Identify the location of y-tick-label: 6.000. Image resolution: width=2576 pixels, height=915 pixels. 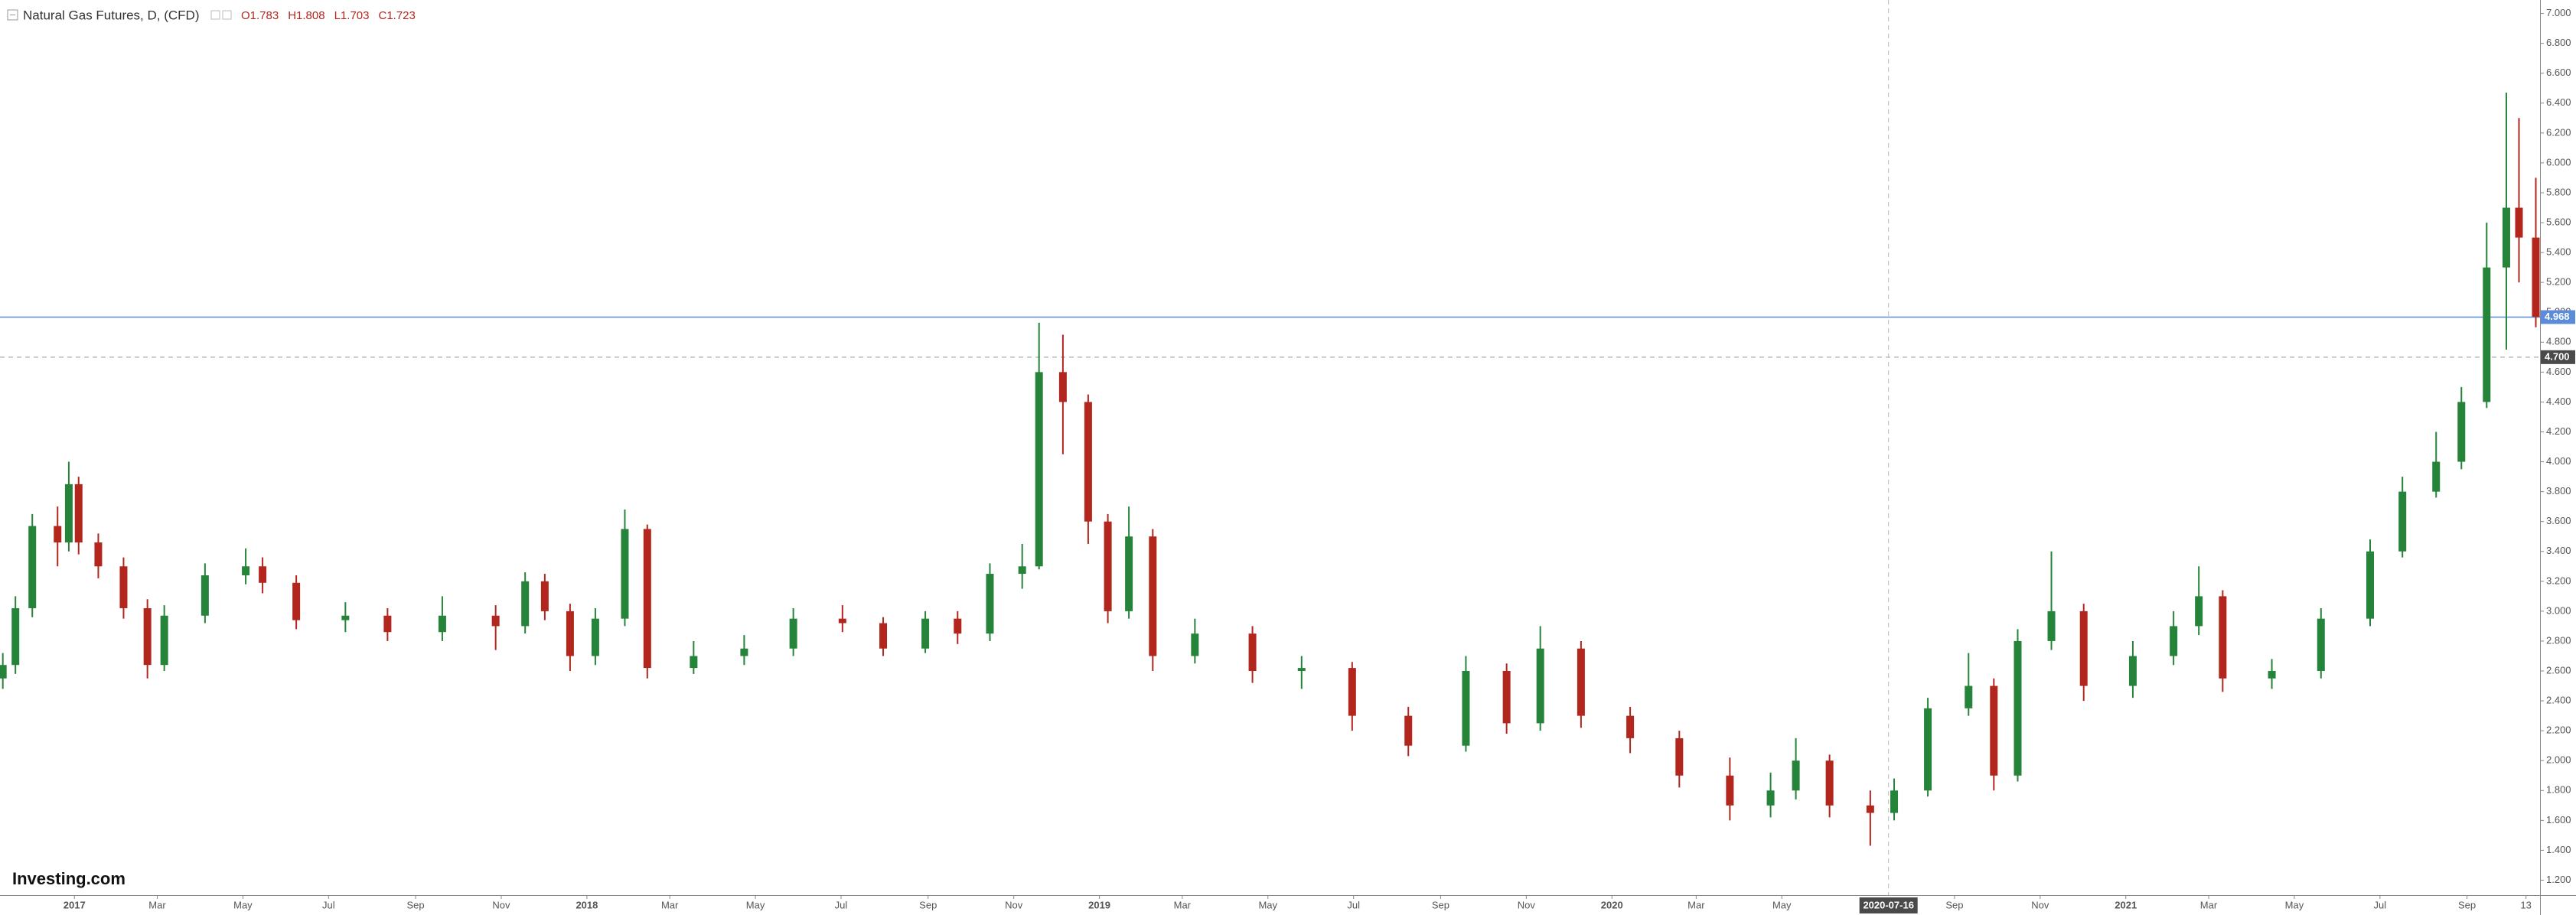
(2558, 162).